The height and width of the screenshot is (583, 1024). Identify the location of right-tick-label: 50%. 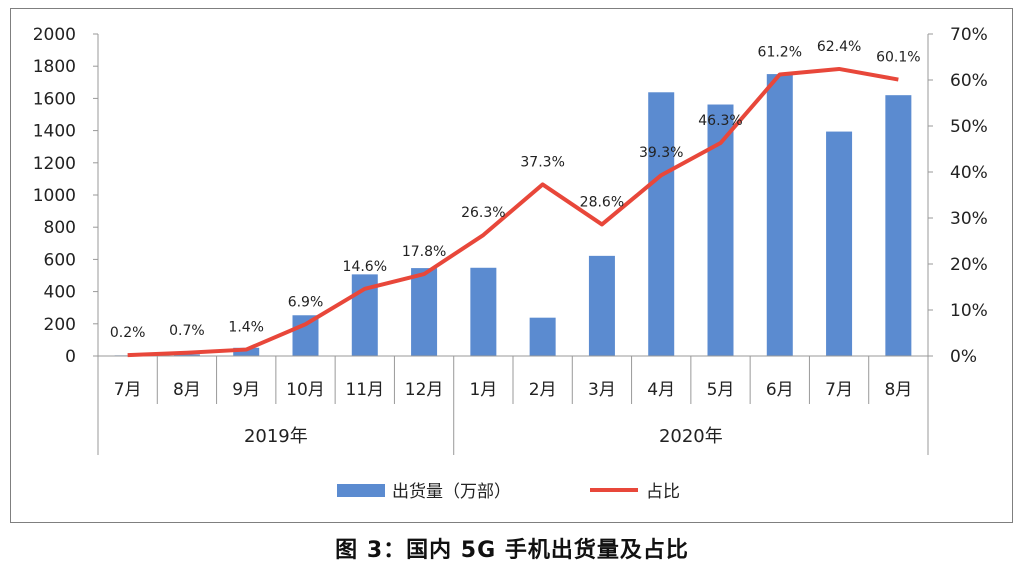
(969, 127).